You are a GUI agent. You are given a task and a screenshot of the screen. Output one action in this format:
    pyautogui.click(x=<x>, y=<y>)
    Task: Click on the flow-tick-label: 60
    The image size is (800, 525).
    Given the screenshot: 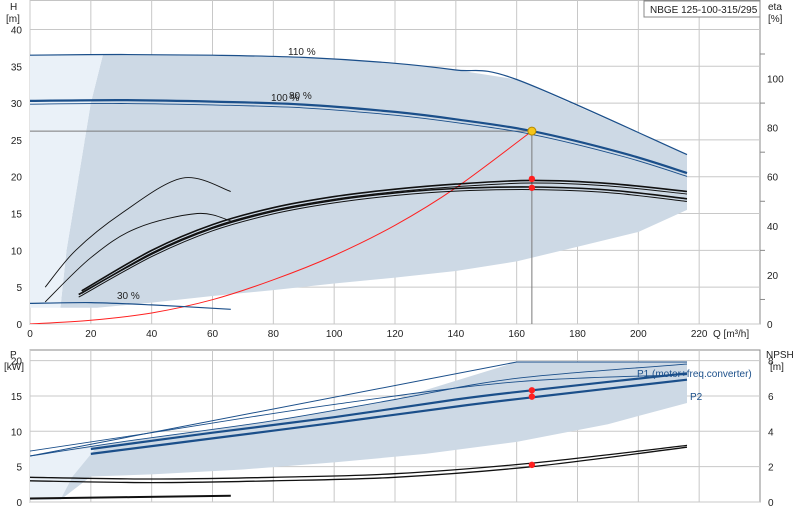 What is the action you would take?
    pyautogui.click(x=213, y=334)
    